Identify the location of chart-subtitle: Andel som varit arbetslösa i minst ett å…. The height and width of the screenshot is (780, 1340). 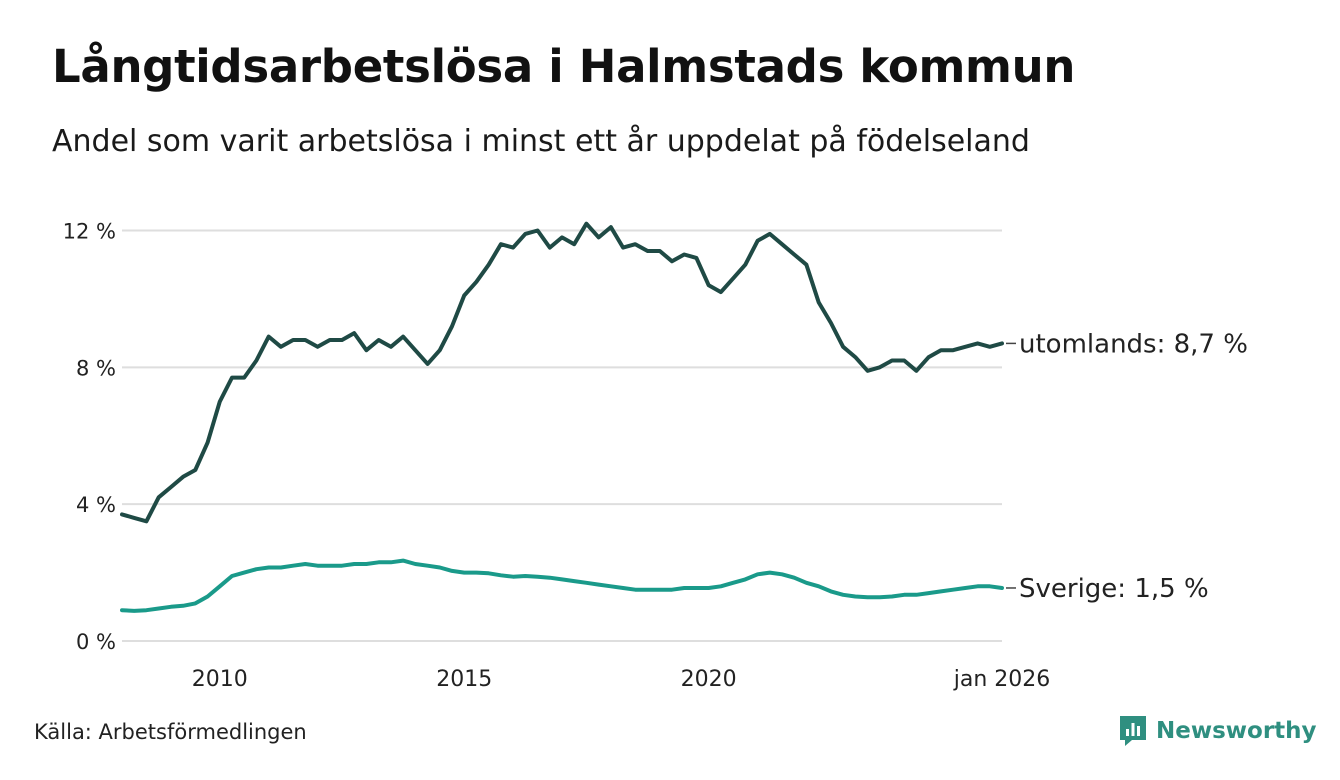
(541, 141).